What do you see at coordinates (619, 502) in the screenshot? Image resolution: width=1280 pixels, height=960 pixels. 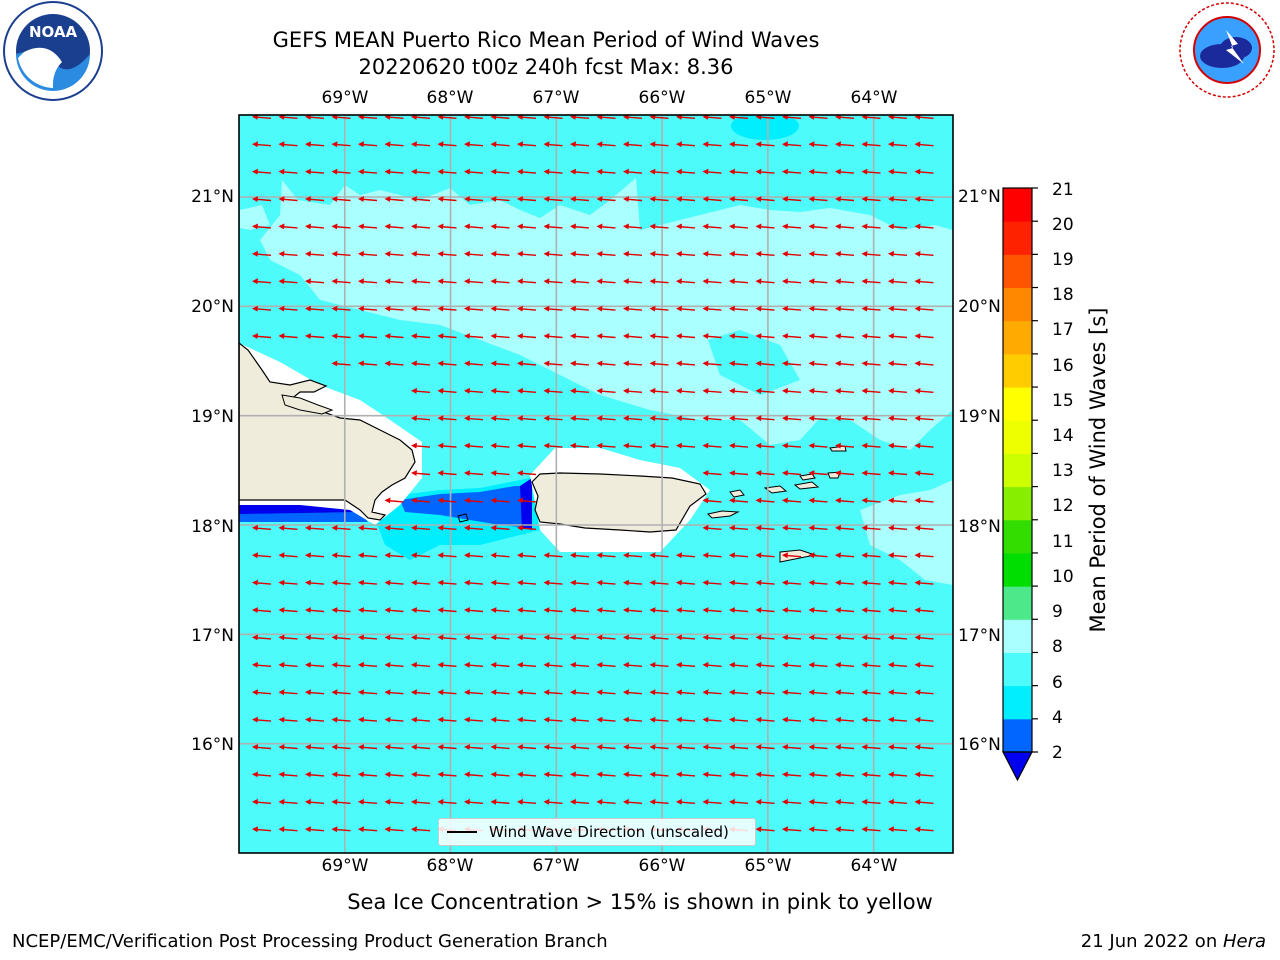 I see `puerto-rico-coastline` at bounding box center [619, 502].